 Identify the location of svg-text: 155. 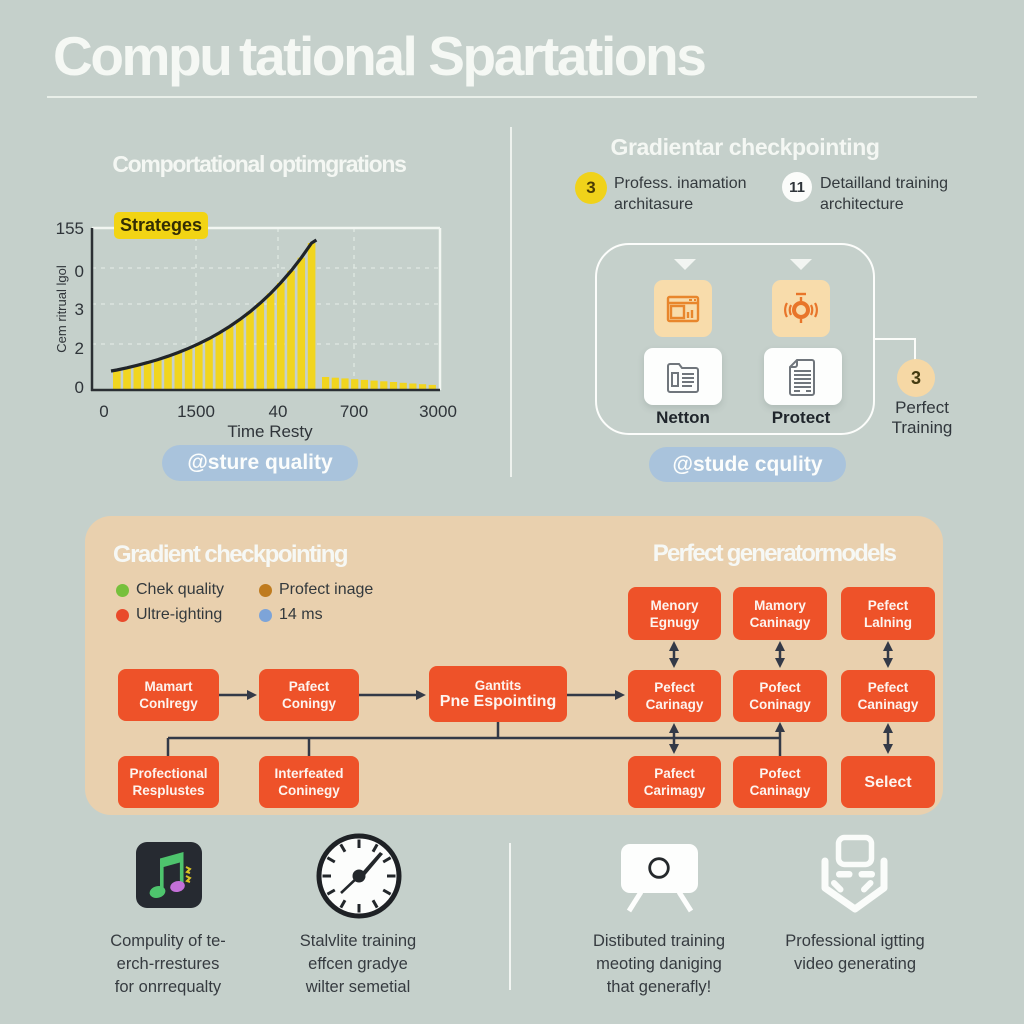
(70, 228).